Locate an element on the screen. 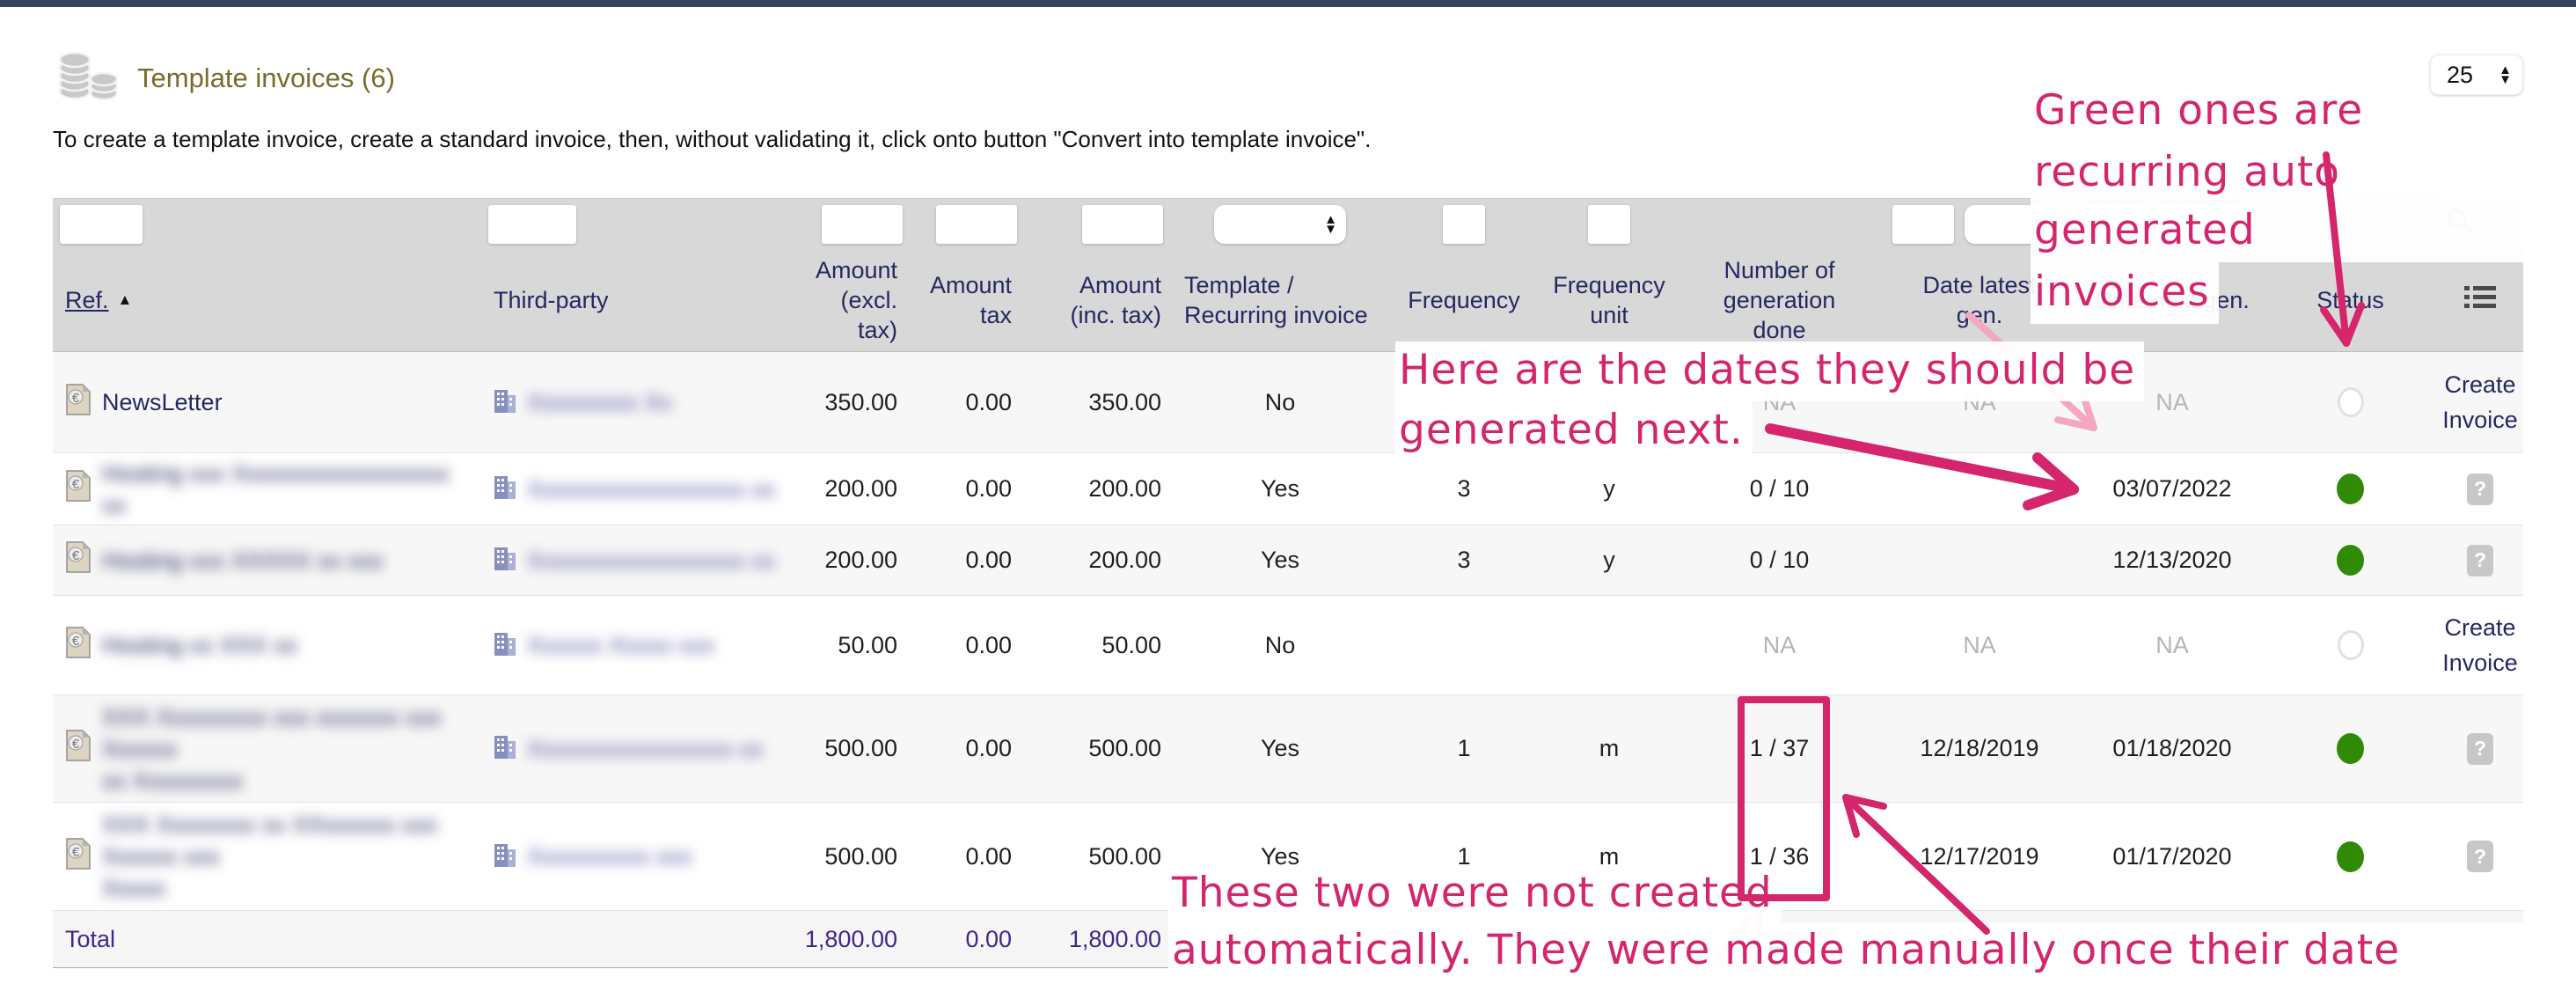 The image size is (2576, 984). invoice-ref-link: Hosting xxx Xxxxxxxxxxxxxxxxxx xx is located at coordinates (276, 488).